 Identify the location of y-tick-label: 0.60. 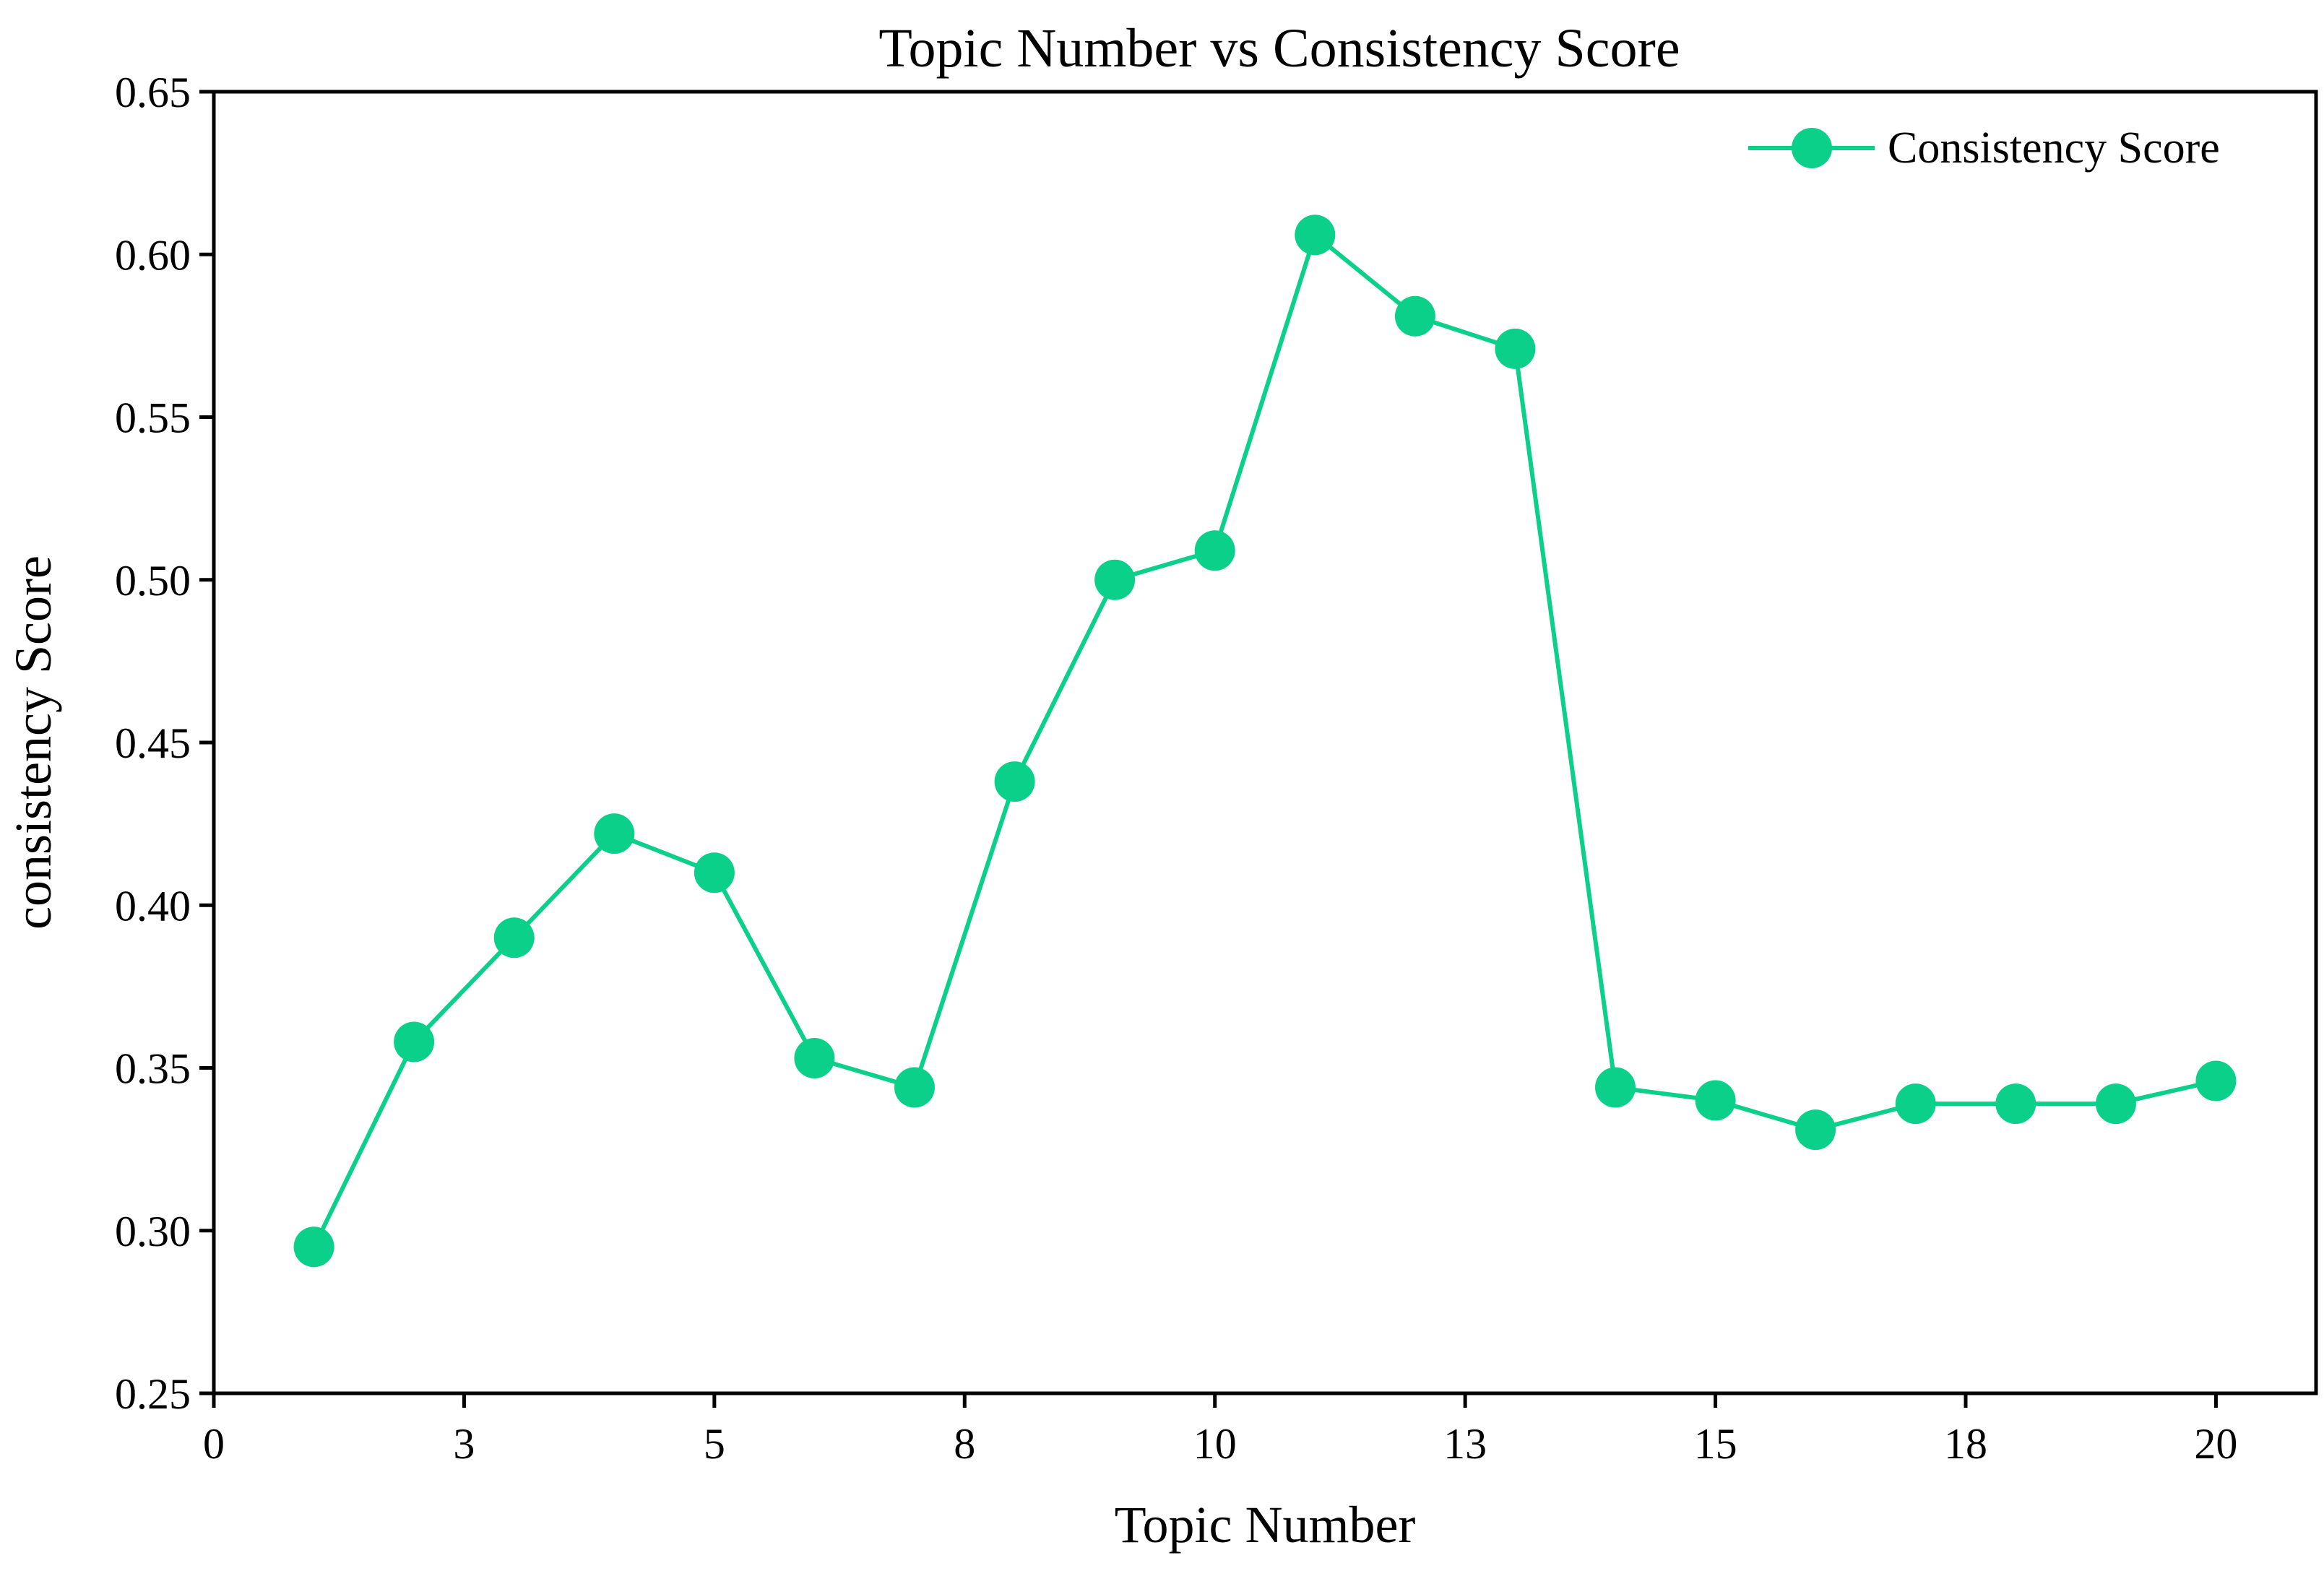
(153, 255).